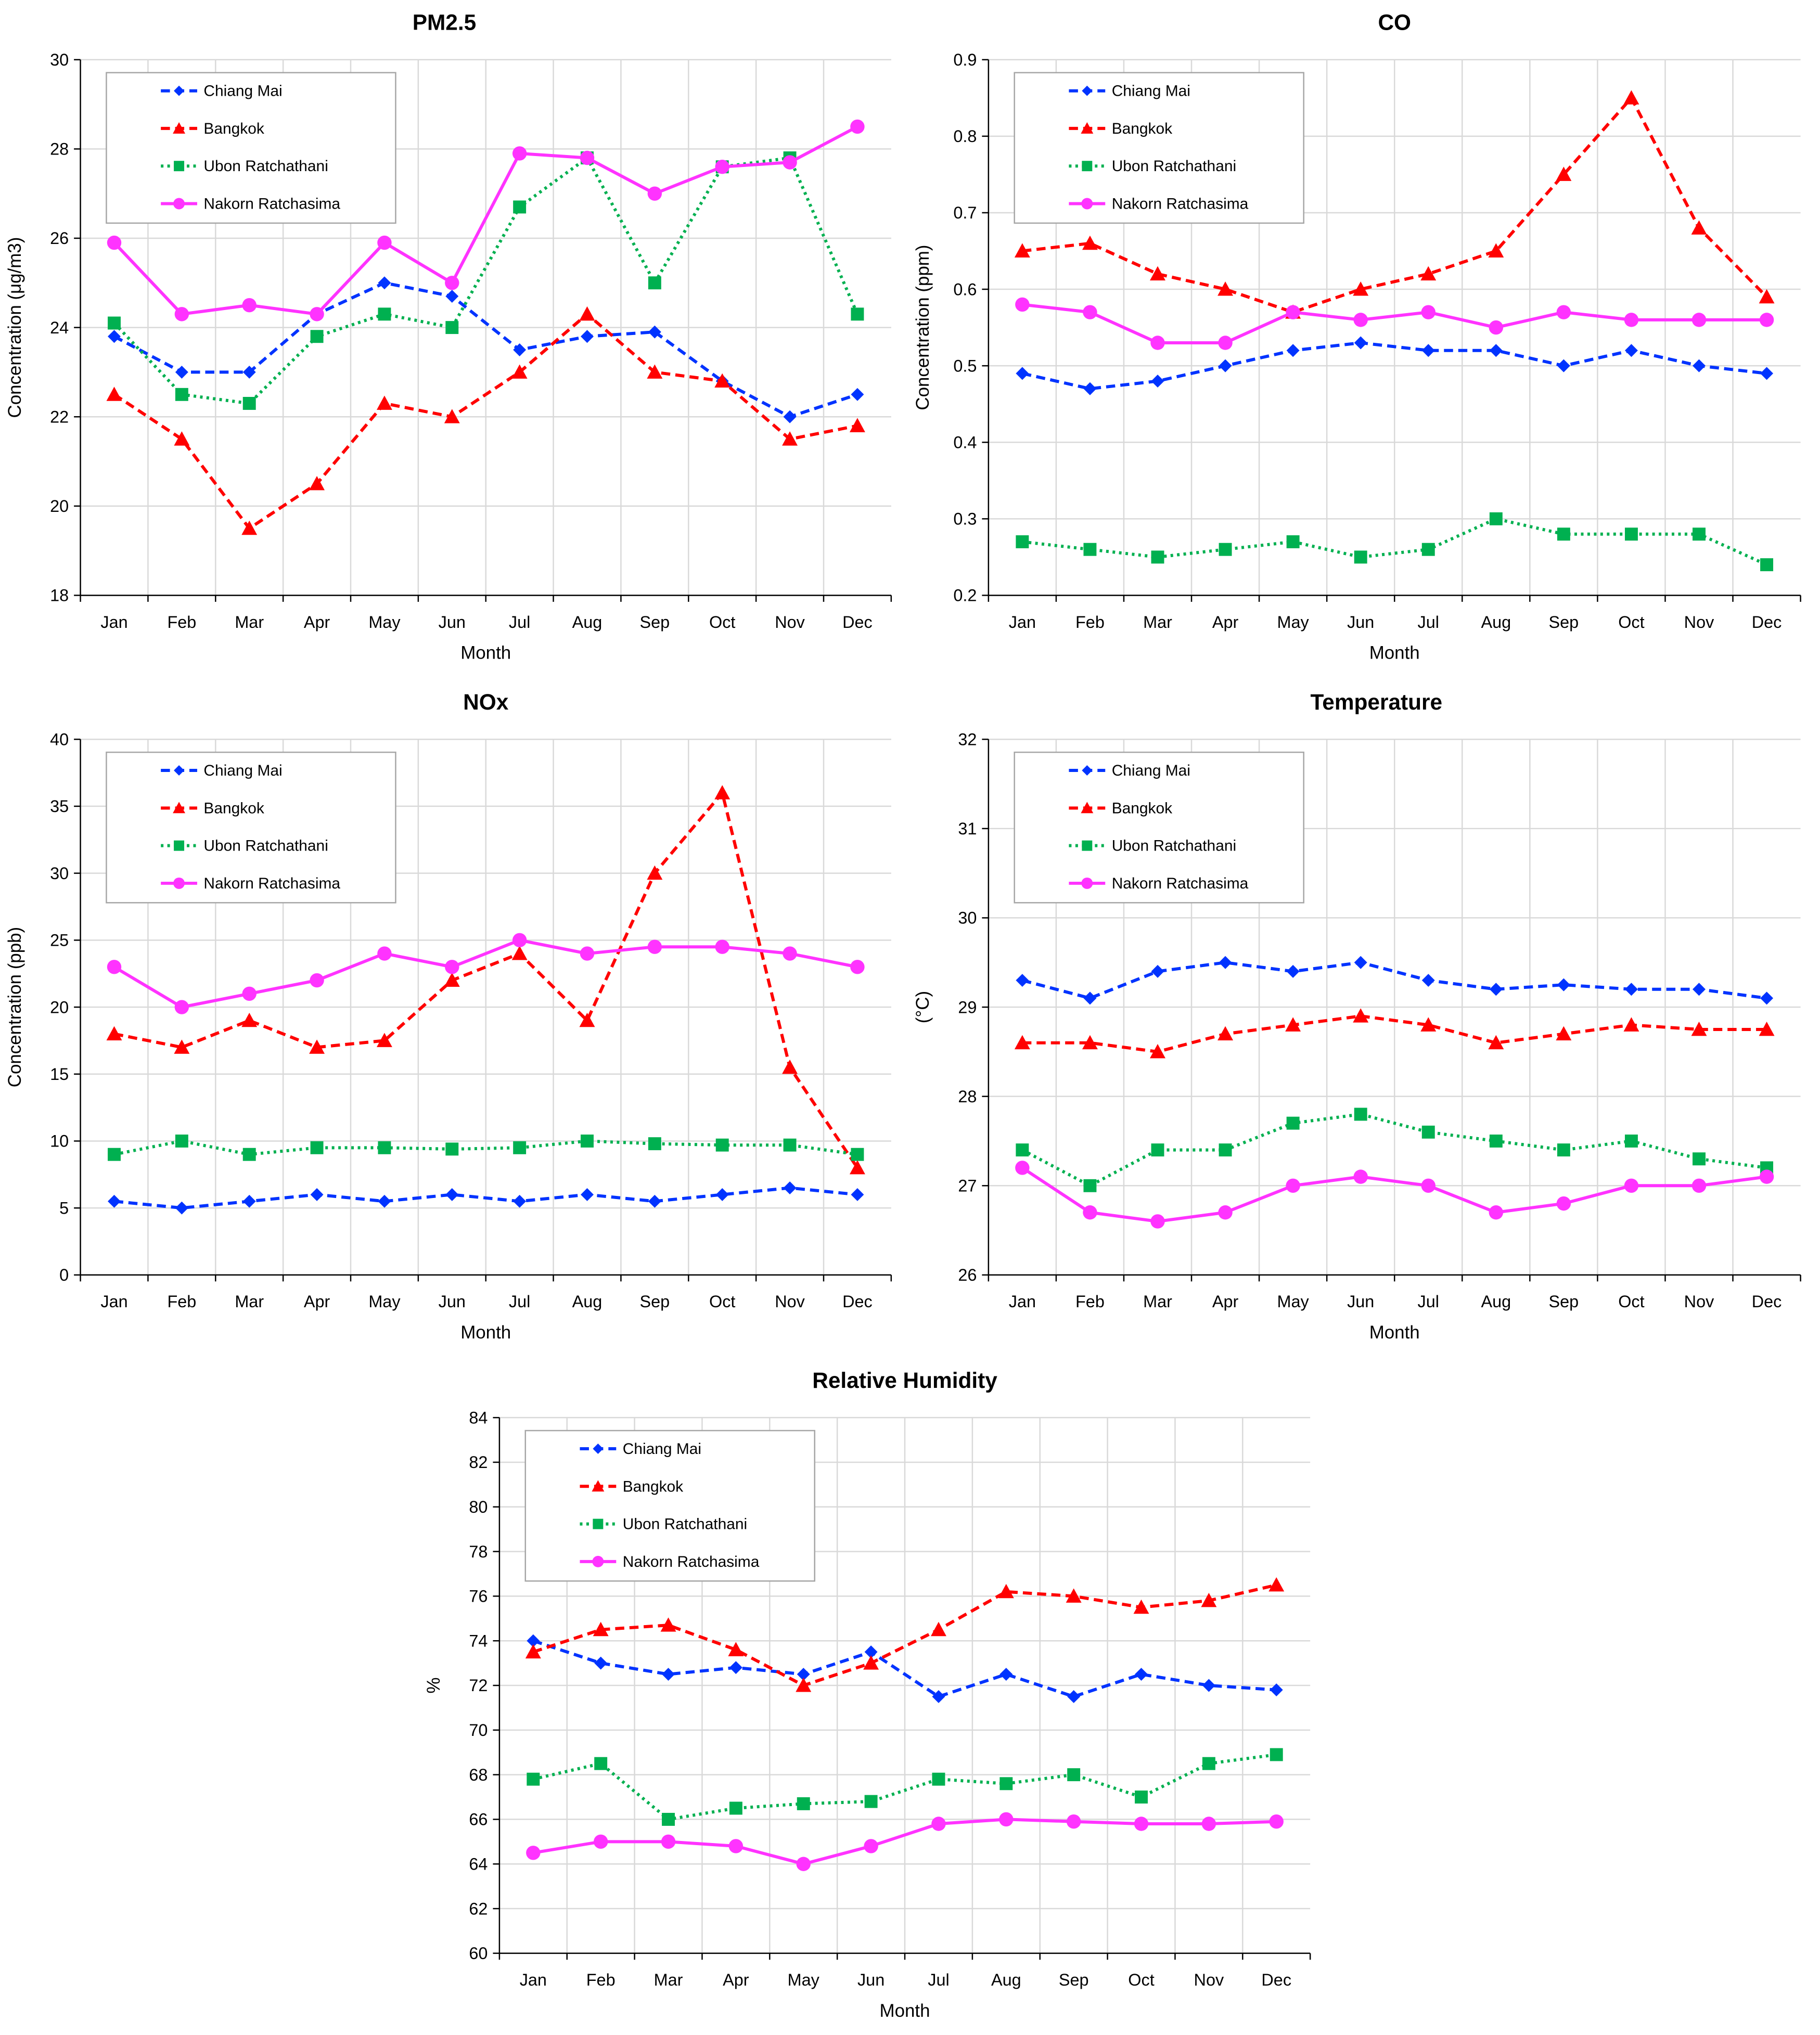 Image resolution: width=1820 pixels, height=2035 pixels. I want to click on series-bangkok, so click(1394, 204).